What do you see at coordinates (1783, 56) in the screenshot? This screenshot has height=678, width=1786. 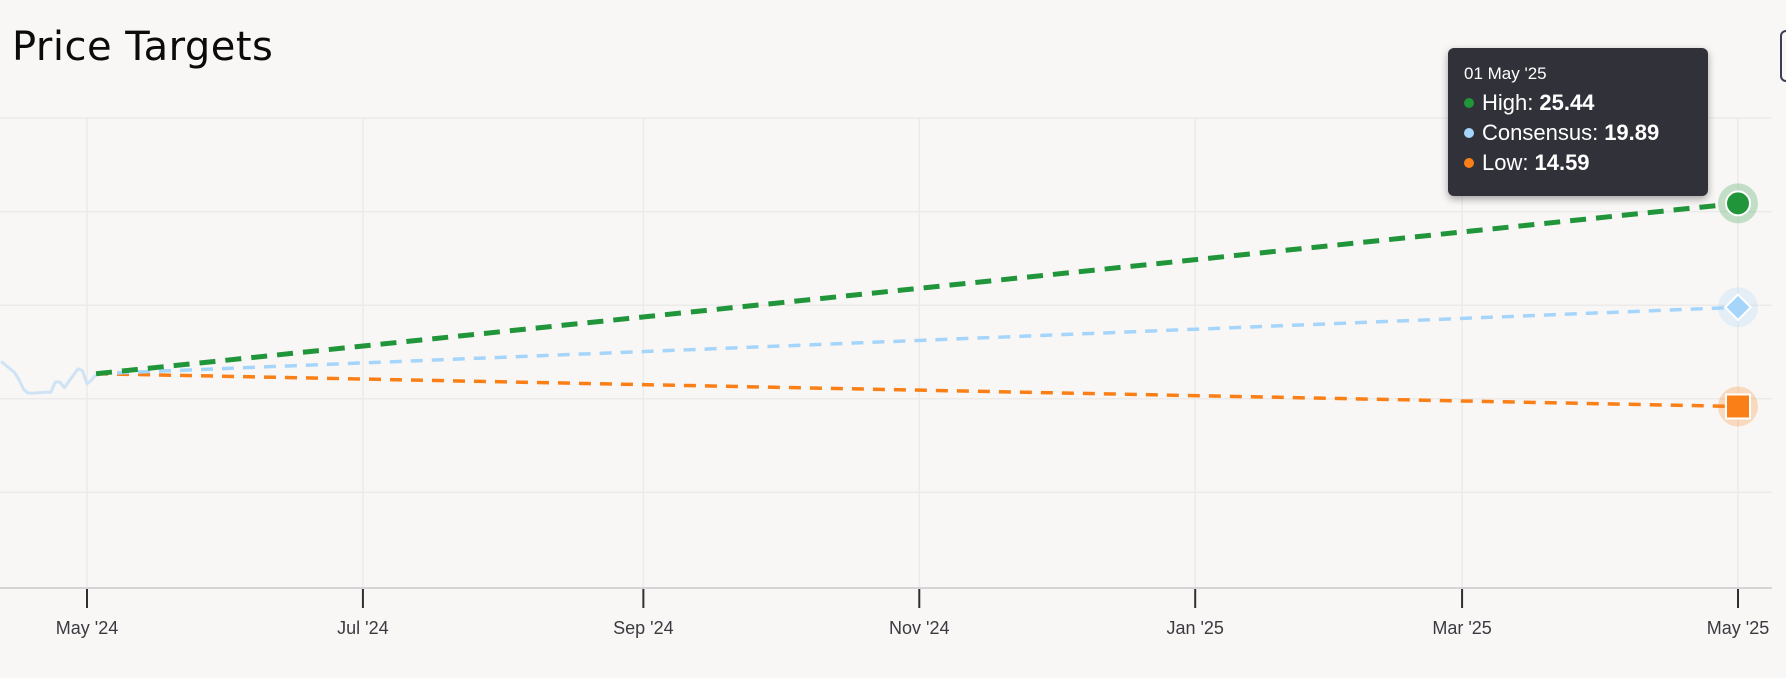 I see `edge-button` at bounding box center [1783, 56].